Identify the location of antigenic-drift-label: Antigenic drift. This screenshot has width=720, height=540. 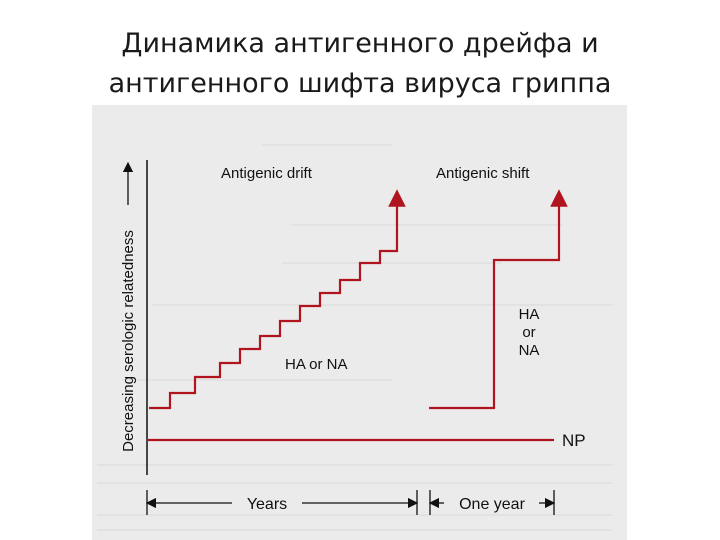
(267, 173).